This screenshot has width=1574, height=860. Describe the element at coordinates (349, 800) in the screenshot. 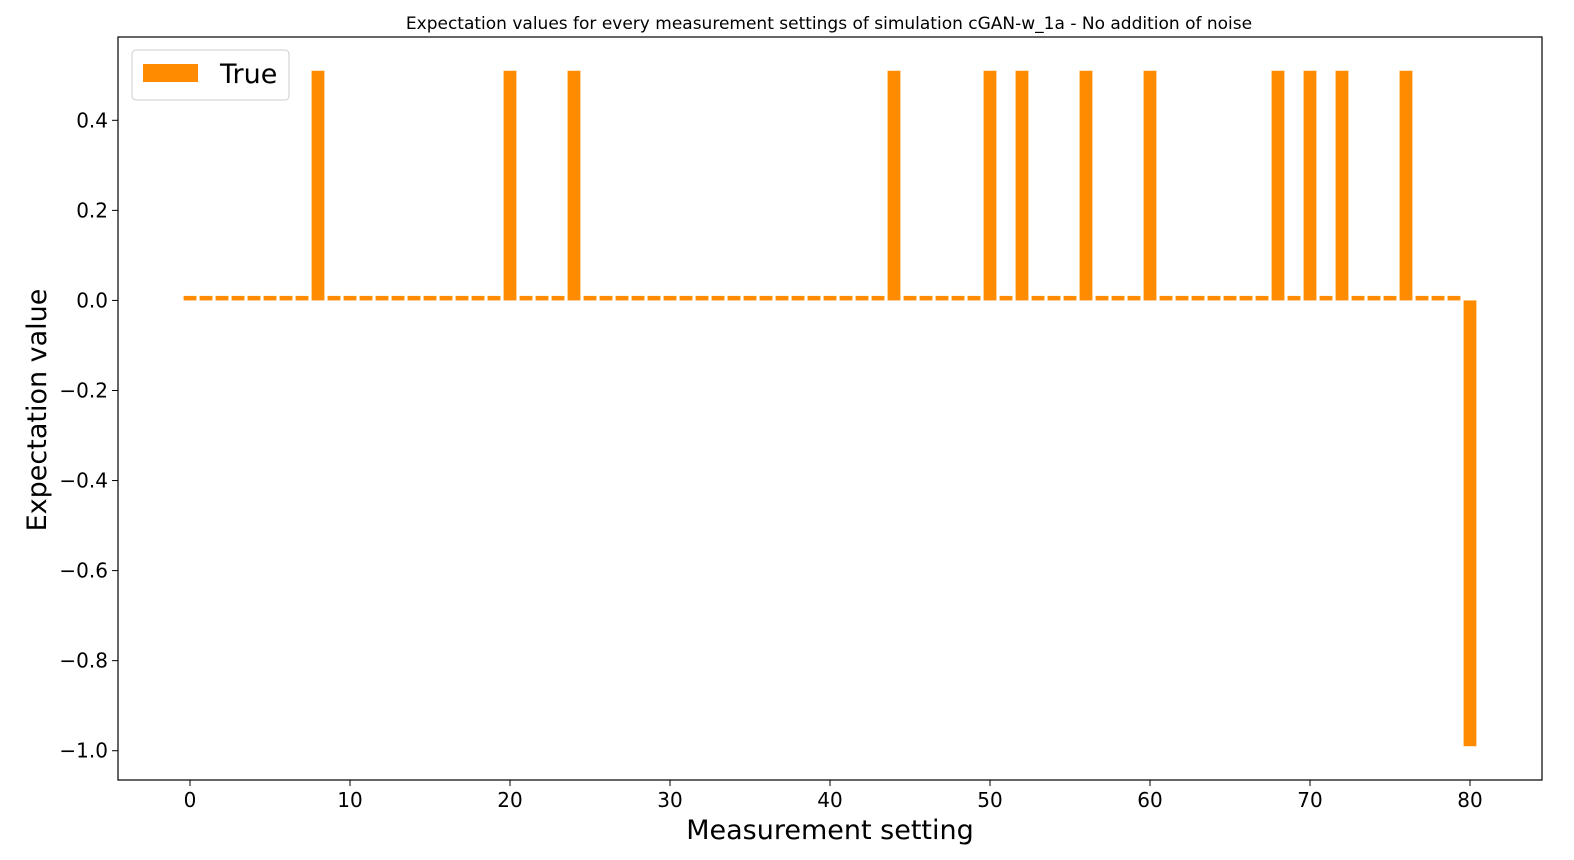

I see `x-tick-label: 10` at that location.